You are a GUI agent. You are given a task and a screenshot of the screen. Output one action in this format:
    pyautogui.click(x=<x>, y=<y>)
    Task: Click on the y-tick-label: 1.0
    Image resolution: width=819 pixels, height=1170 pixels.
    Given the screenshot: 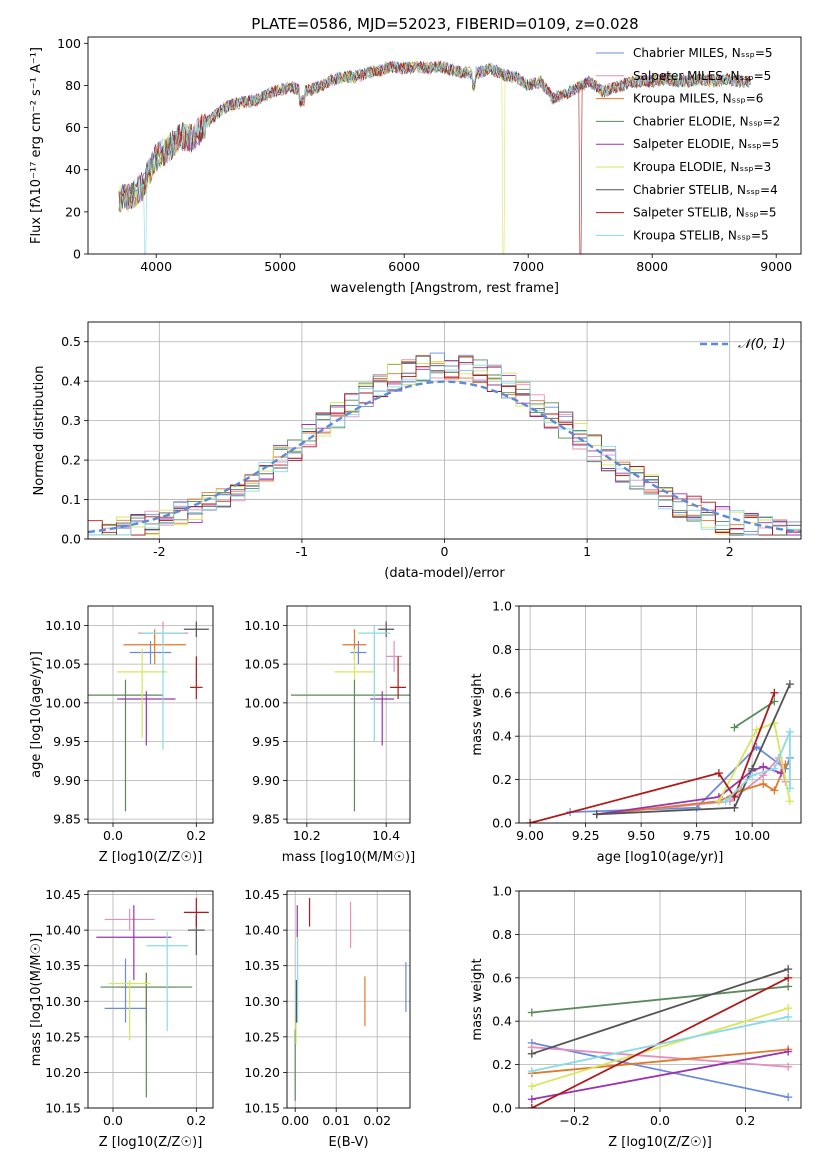 What is the action you would take?
    pyautogui.click(x=502, y=606)
    